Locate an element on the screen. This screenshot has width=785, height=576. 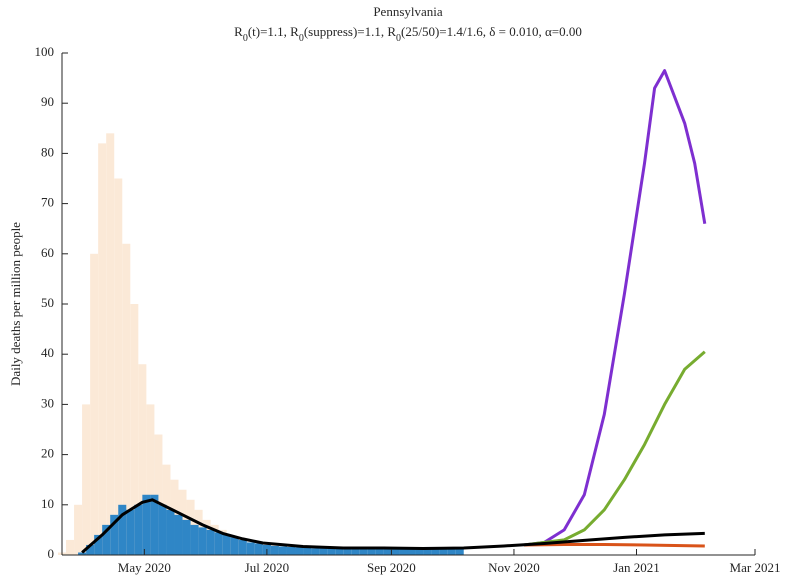
x-tick-label: Jan 2021 is located at coordinates (636, 567).